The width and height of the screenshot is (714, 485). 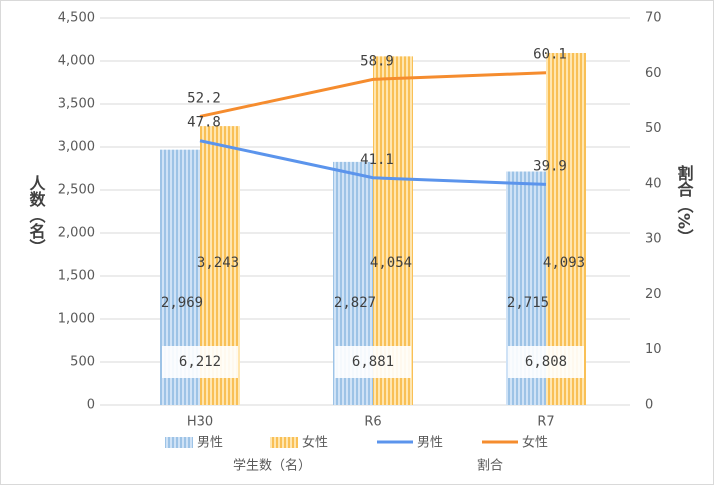 I want to click on y-tick-label: 4,500, so click(x=76, y=18).